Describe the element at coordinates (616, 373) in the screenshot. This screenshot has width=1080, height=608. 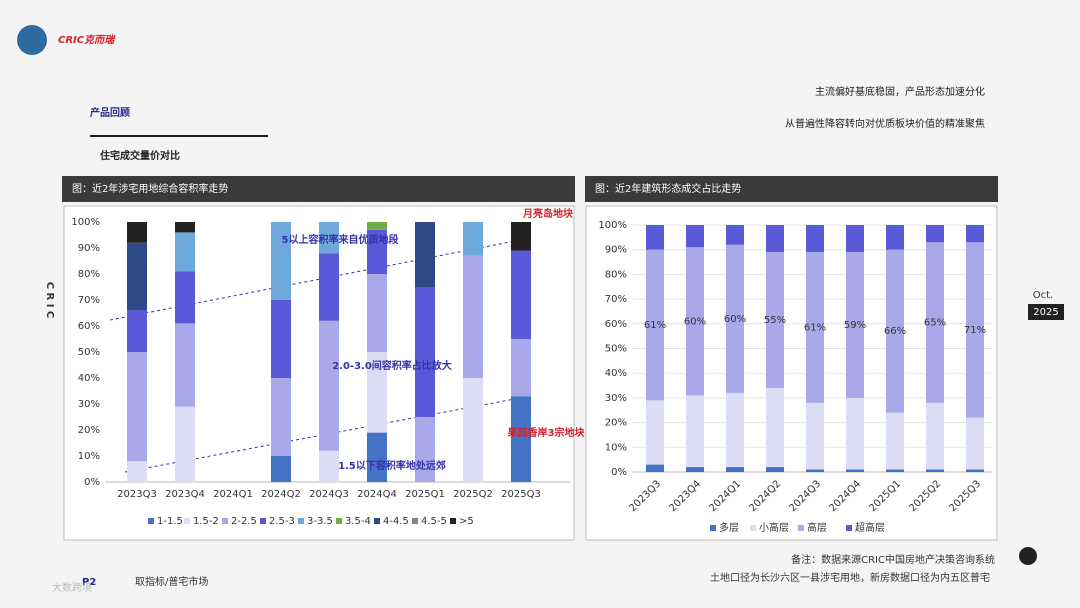
I see `y-tick-label: 40%` at that location.